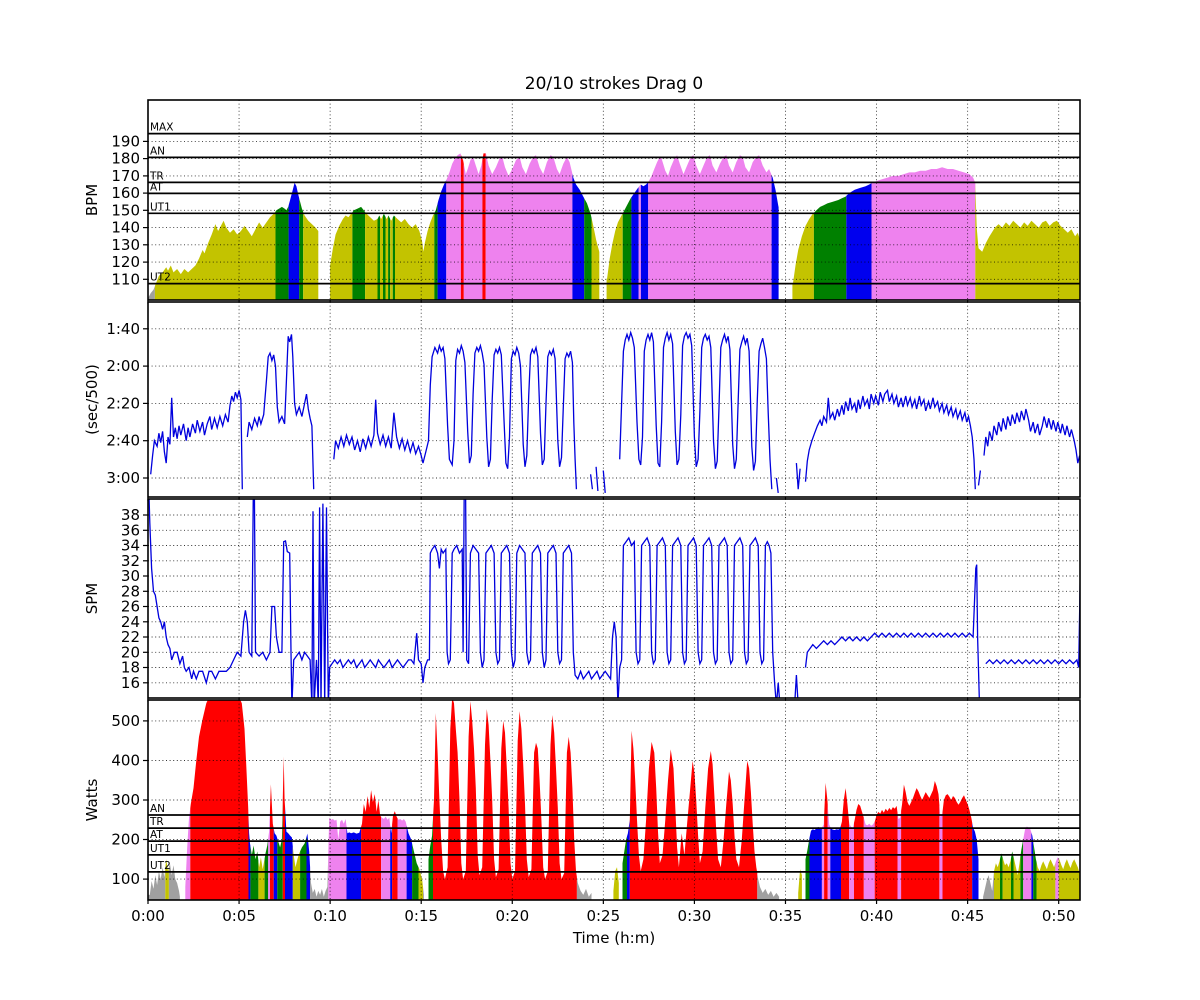 The height and width of the screenshot is (1000, 1200). What do you see at coordinates (512, 916) in the screenshot?
I see `x-tick-label: 0:20` at bounding box center [512, 916].